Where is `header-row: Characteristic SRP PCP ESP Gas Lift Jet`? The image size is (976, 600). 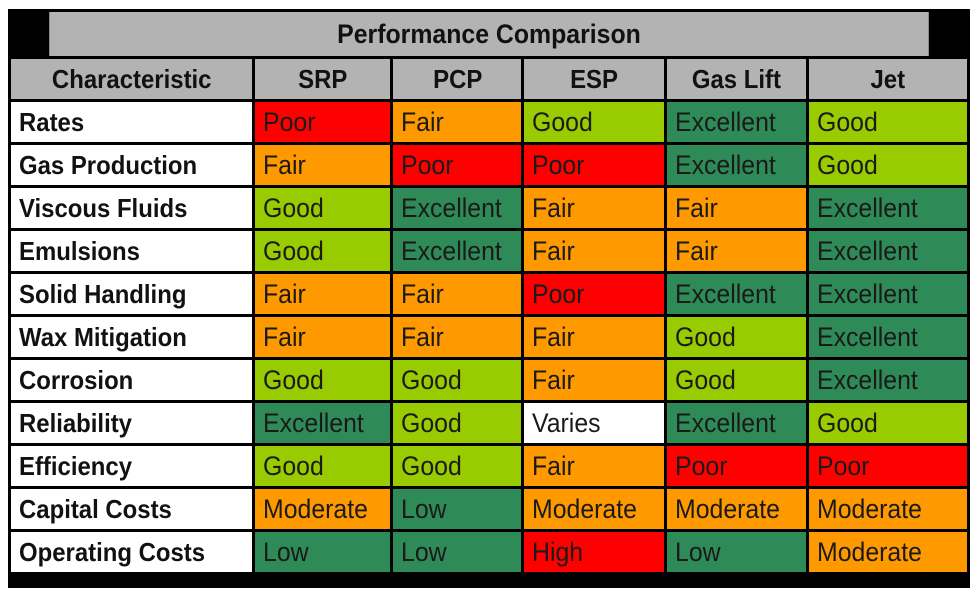 header-row: Characteristic SRP PCP ESP Gas Lift Jet is located at coordinates (489, 79).